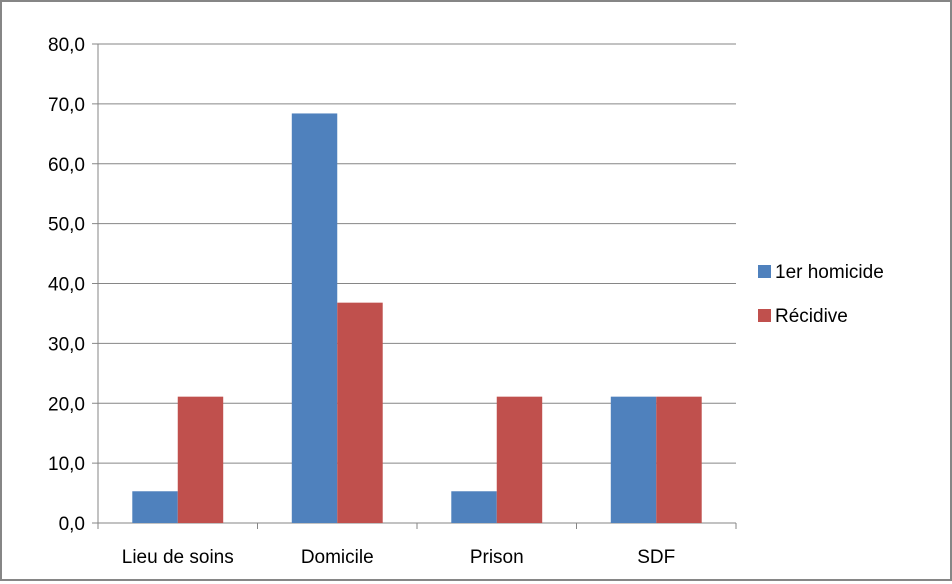 This screenshot has height=584, width=952. Describe the element at coordinates (811, 316) in the screenshot. I see `legend-label: Récidive` at that location.